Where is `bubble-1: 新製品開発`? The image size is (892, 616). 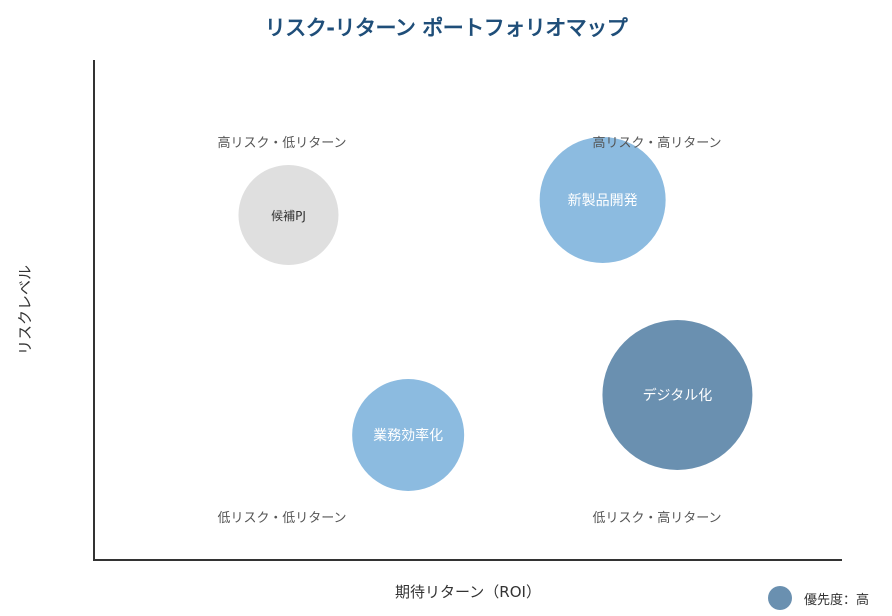
bubble-1: 新製品開発 is located at coordinates (602, 200).